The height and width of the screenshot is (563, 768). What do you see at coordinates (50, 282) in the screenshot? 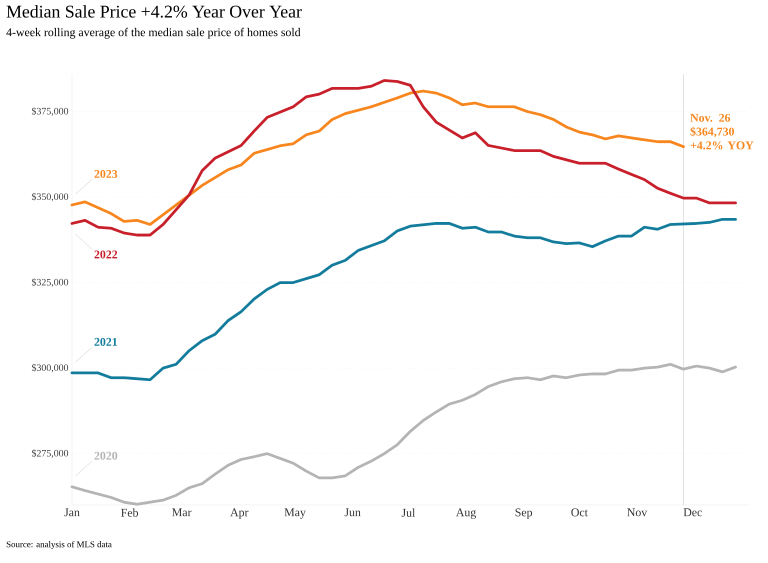
I see `y-tick-label: $325,000` at bounding box center [50, 282].